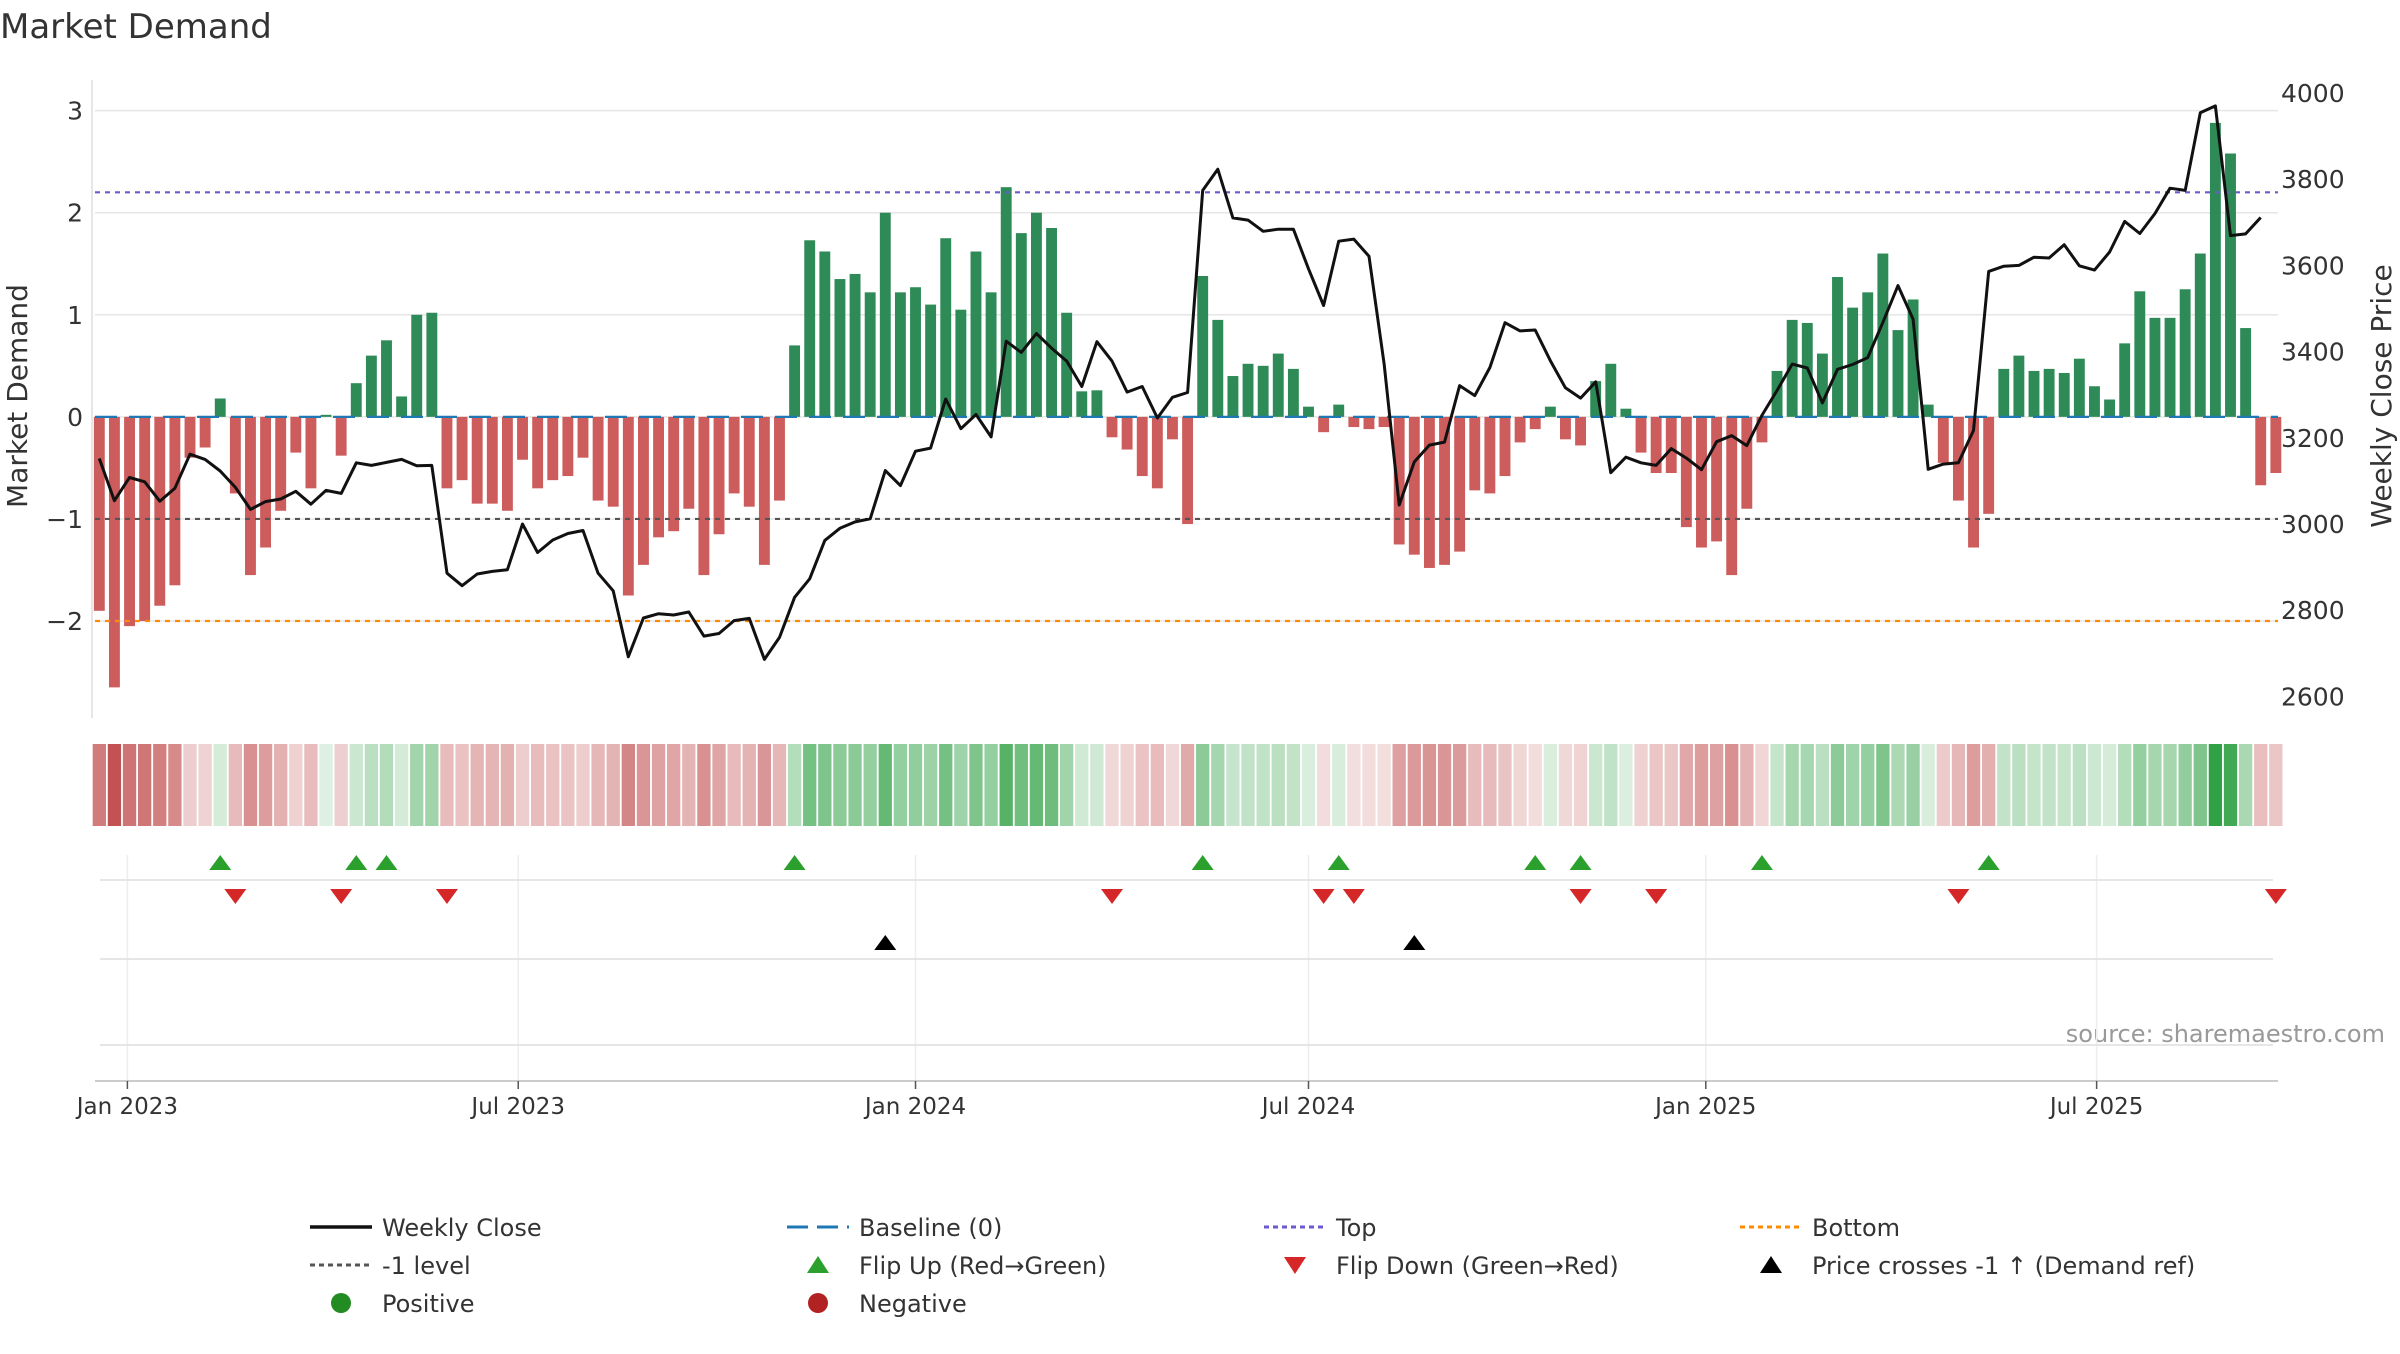 The image size is (2400, 1354). What do you see at coordinates (983, 1266) in the screenshot?
I see `legend-label-flip-up: Flip Up (Red→Green)` at bounding box center [983, 1266].